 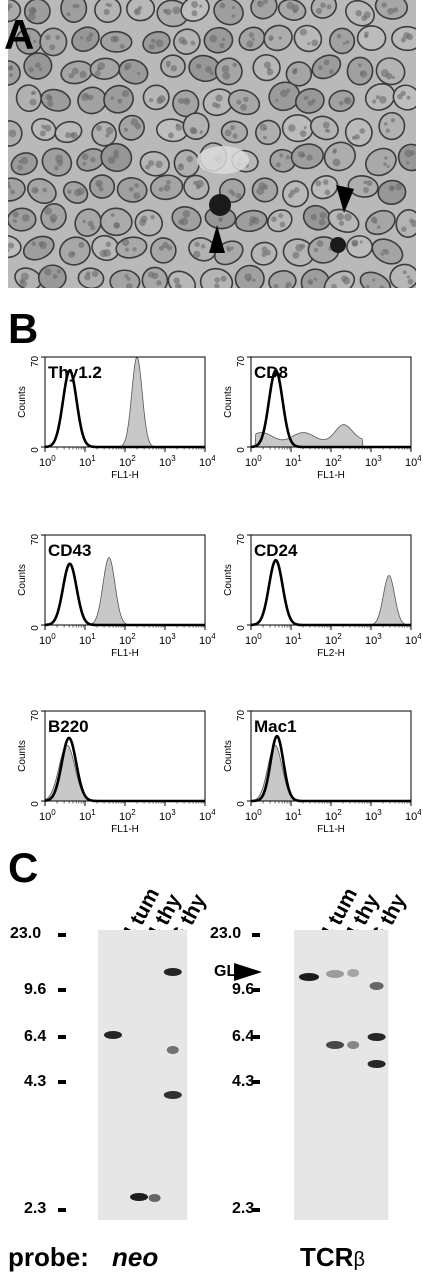 What do you see at coordinates (26, 933) in the screenshot?
I see `size-marker-23: 23.0` at bounding box center [26, 933].